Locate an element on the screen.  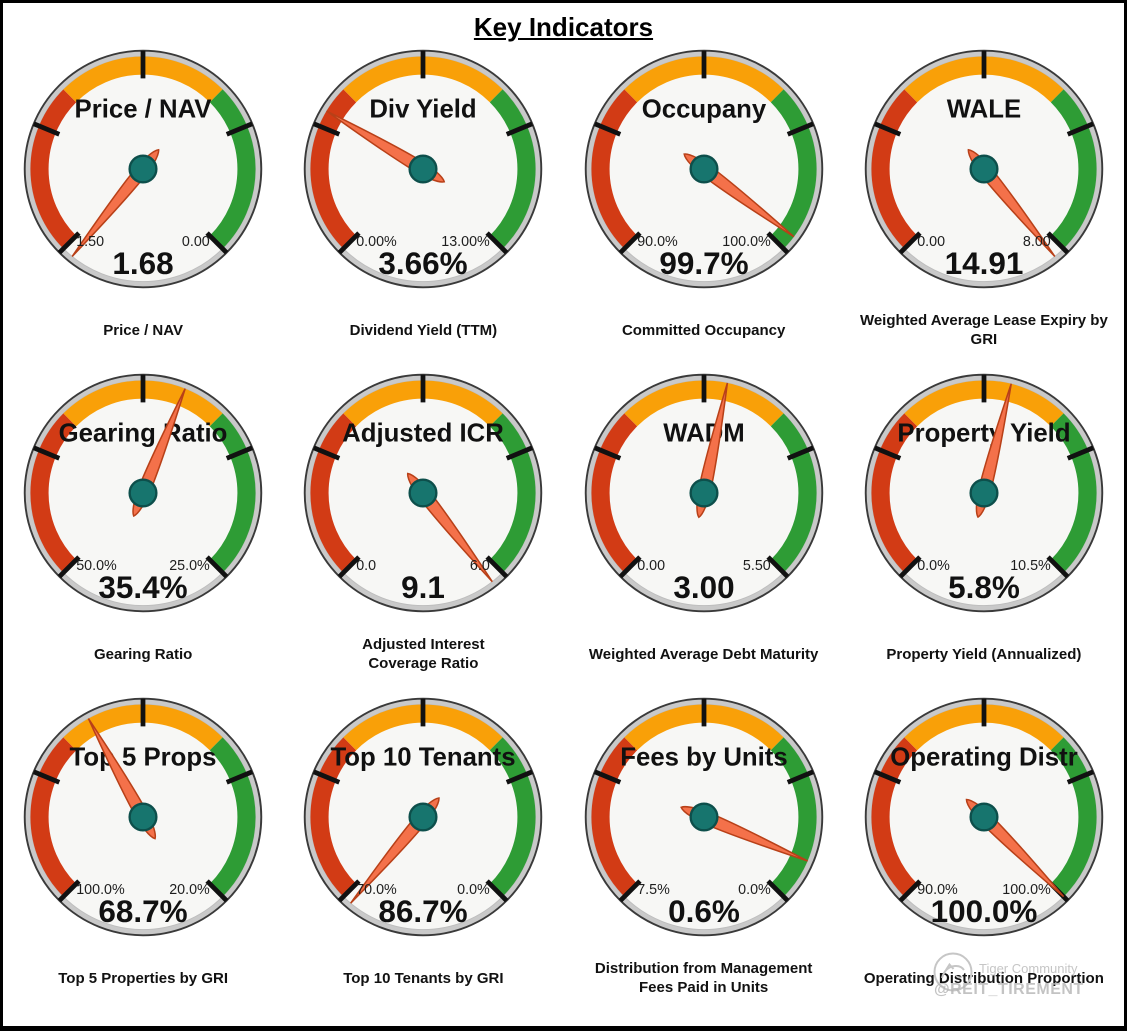
gauge-value: 0.6% is located at coordinates (704, 911).